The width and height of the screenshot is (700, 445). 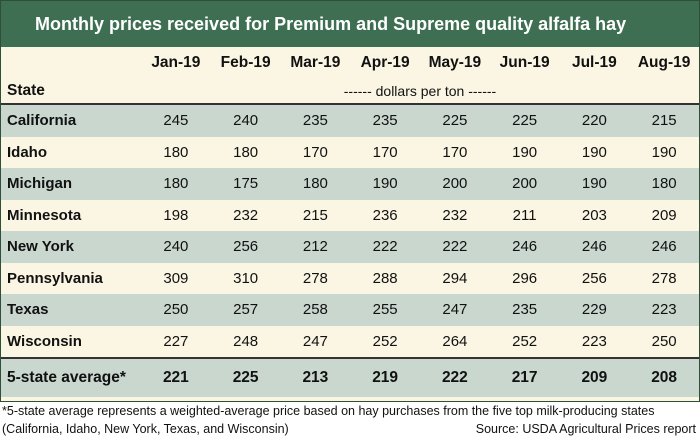 What do you see at coordinates (594, 121) in the screenshot?
I see `price-cell: 220` at bounding box center [594, 121].